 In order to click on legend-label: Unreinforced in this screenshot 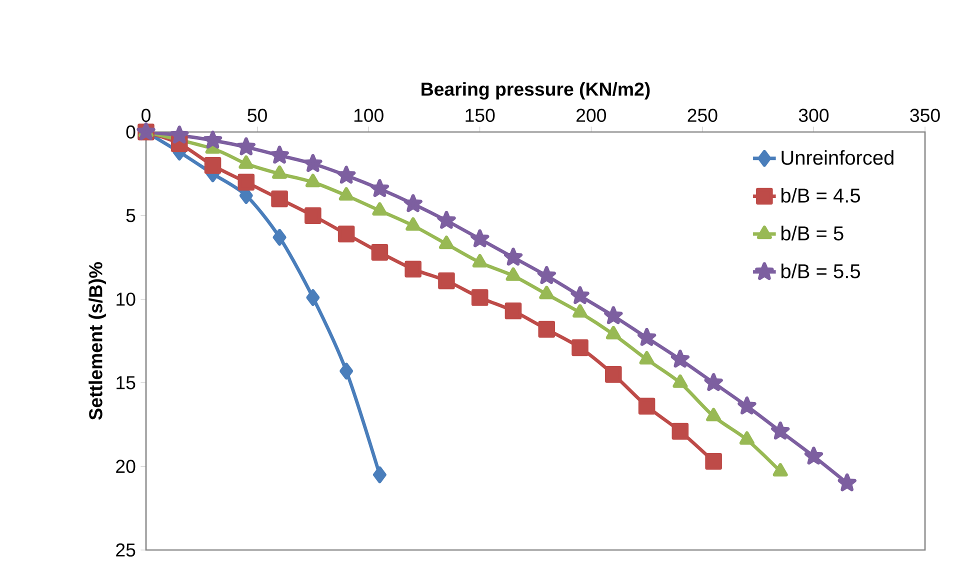, I will do `click(838, 157)`.